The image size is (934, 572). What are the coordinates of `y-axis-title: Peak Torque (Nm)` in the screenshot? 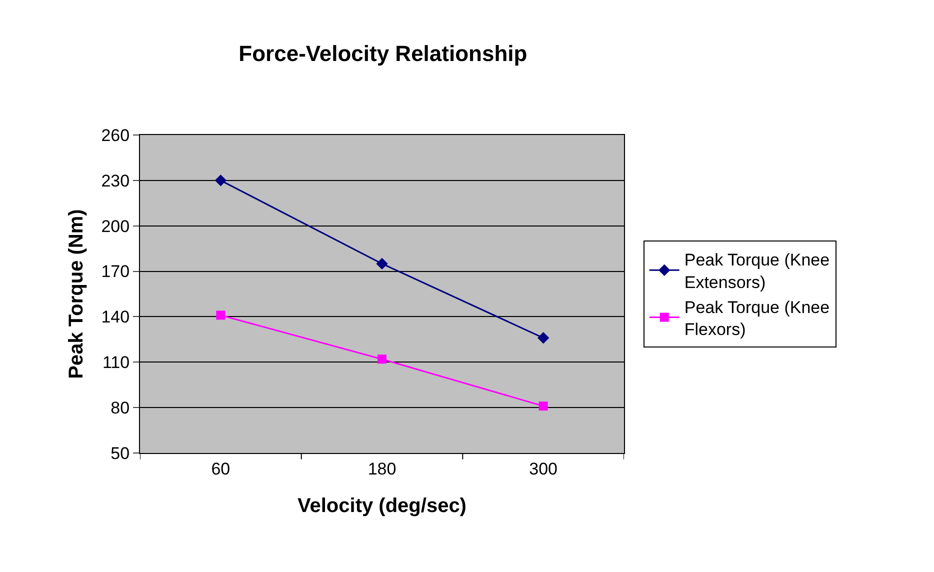 It's located at (77, 294).